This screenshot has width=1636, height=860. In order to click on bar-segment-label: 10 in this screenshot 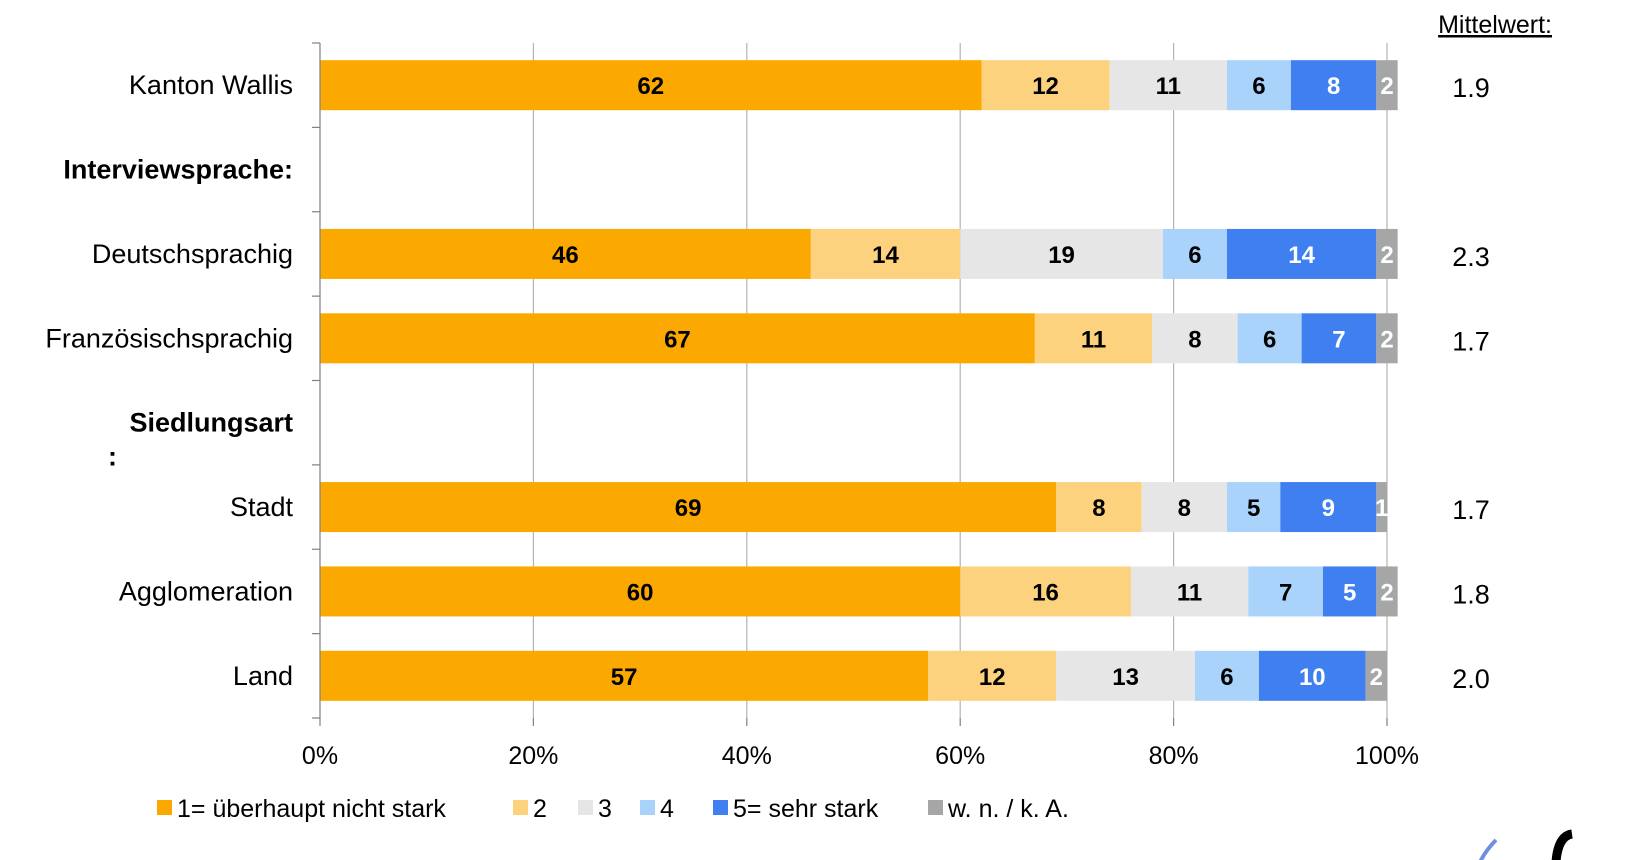, I will do `click(1312, 677)`.